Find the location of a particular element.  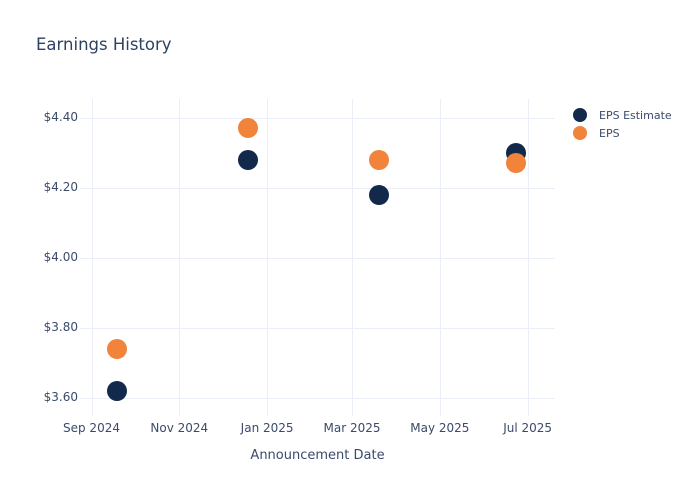

legend-item-eps-estimate: EPS Estimate is located at coordinates (622, 115).